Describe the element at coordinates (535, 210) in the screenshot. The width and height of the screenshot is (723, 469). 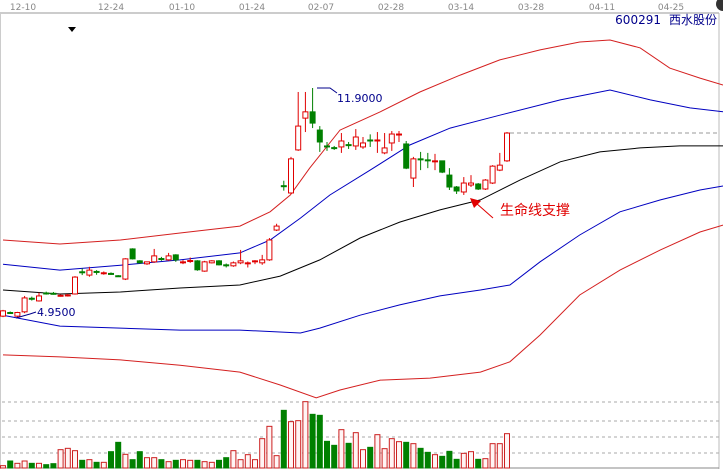
I see `support-note: 生命线支撑` at that location.